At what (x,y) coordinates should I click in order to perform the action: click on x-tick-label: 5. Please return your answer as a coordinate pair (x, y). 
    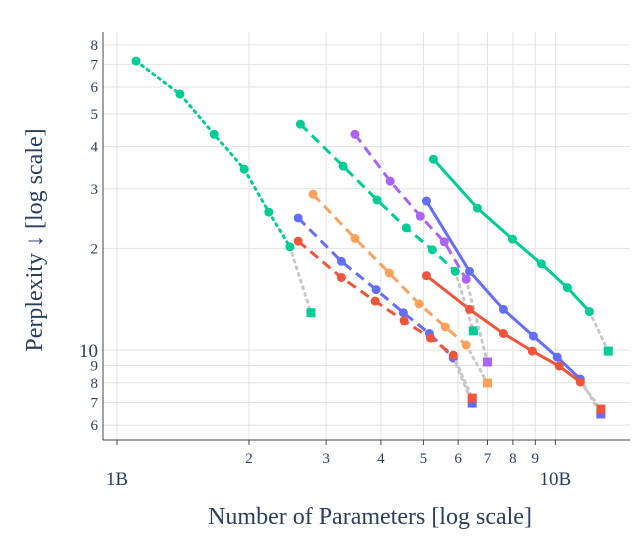
    Looking at the image, I should click on (424, 459).